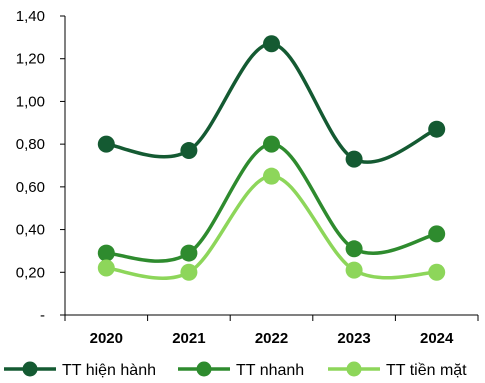  What do you see at coordinates (106, 338) in the screenshot?
I see `x-tick-label: 2020` at bounding box center [106, 338].